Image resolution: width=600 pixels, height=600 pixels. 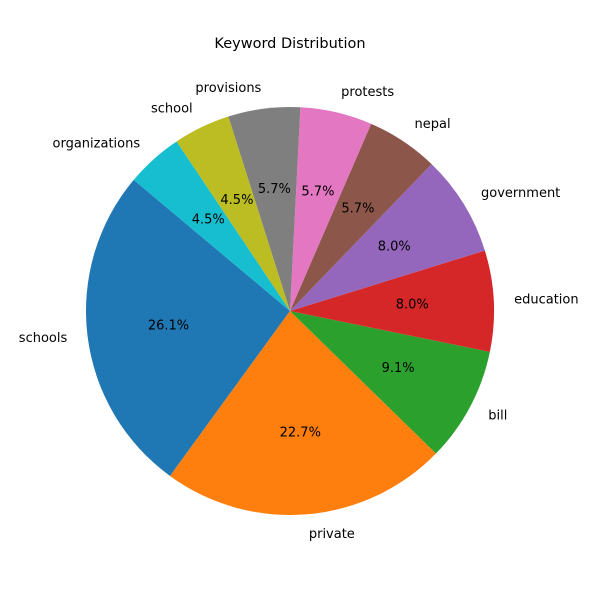 What do you see at coordinates (433, 124) in the screenshot?
I see `label-nepal: nepal` at bounding box center [433, 124].